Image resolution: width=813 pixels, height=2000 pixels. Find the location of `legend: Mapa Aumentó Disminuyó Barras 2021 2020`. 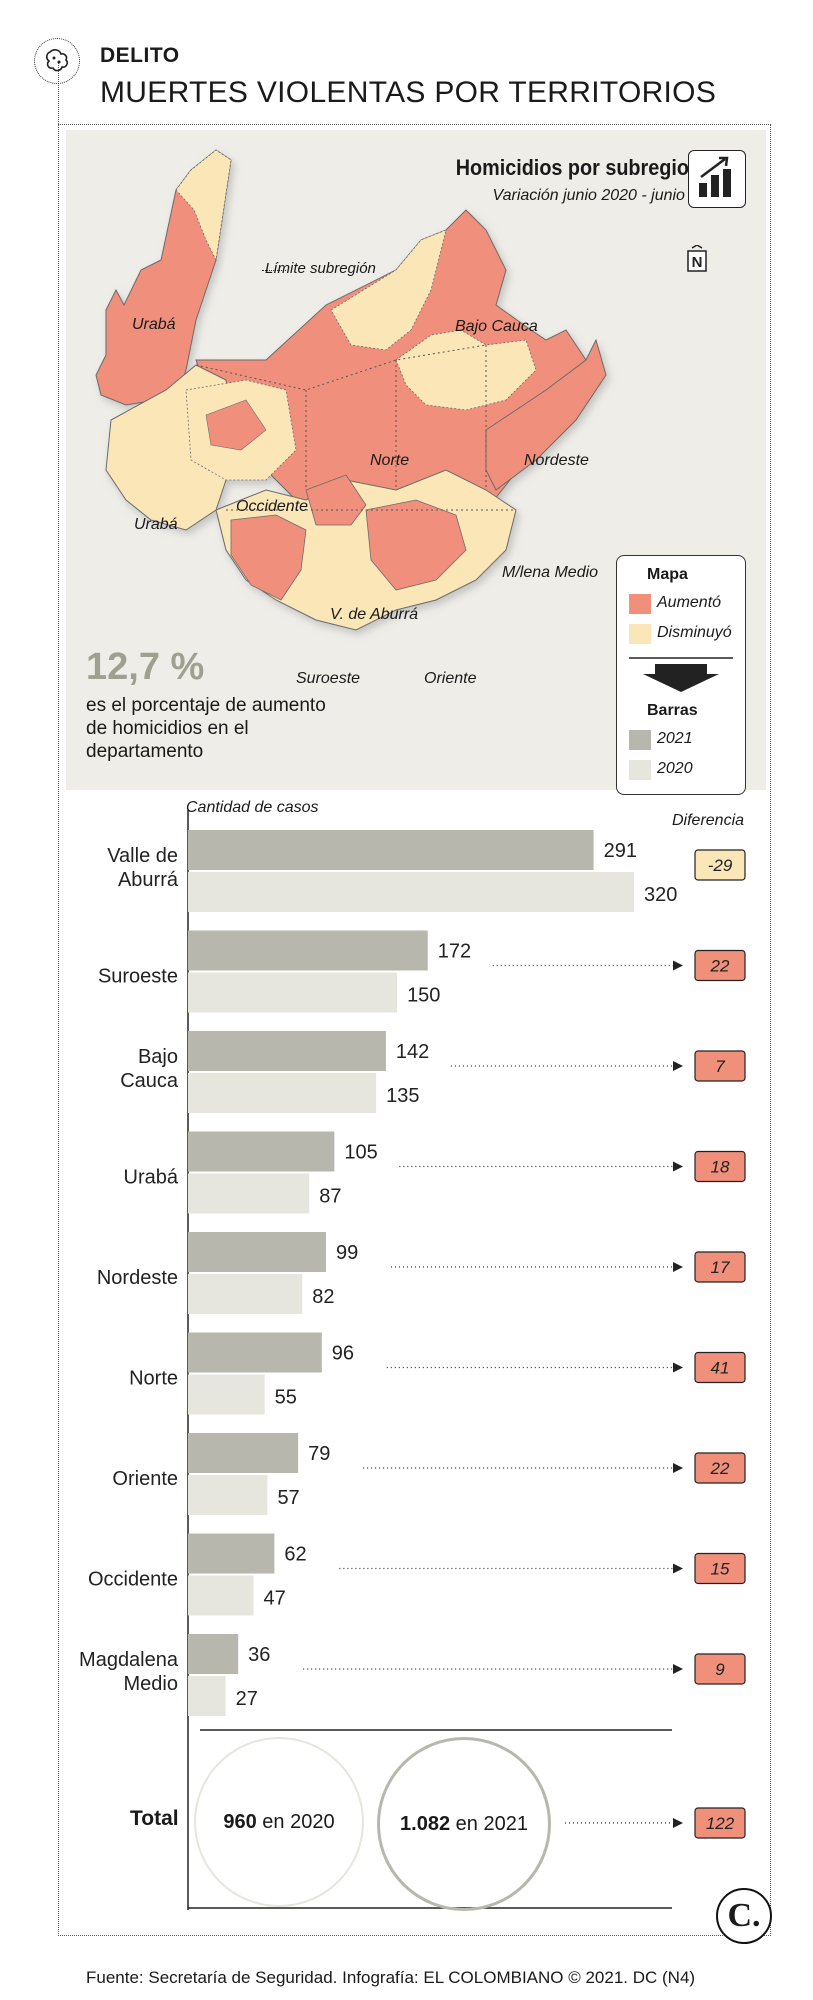

legend: Mapa Aumentó Disminuyó Barras 2021 2020 is located at coordinates (681, 675).